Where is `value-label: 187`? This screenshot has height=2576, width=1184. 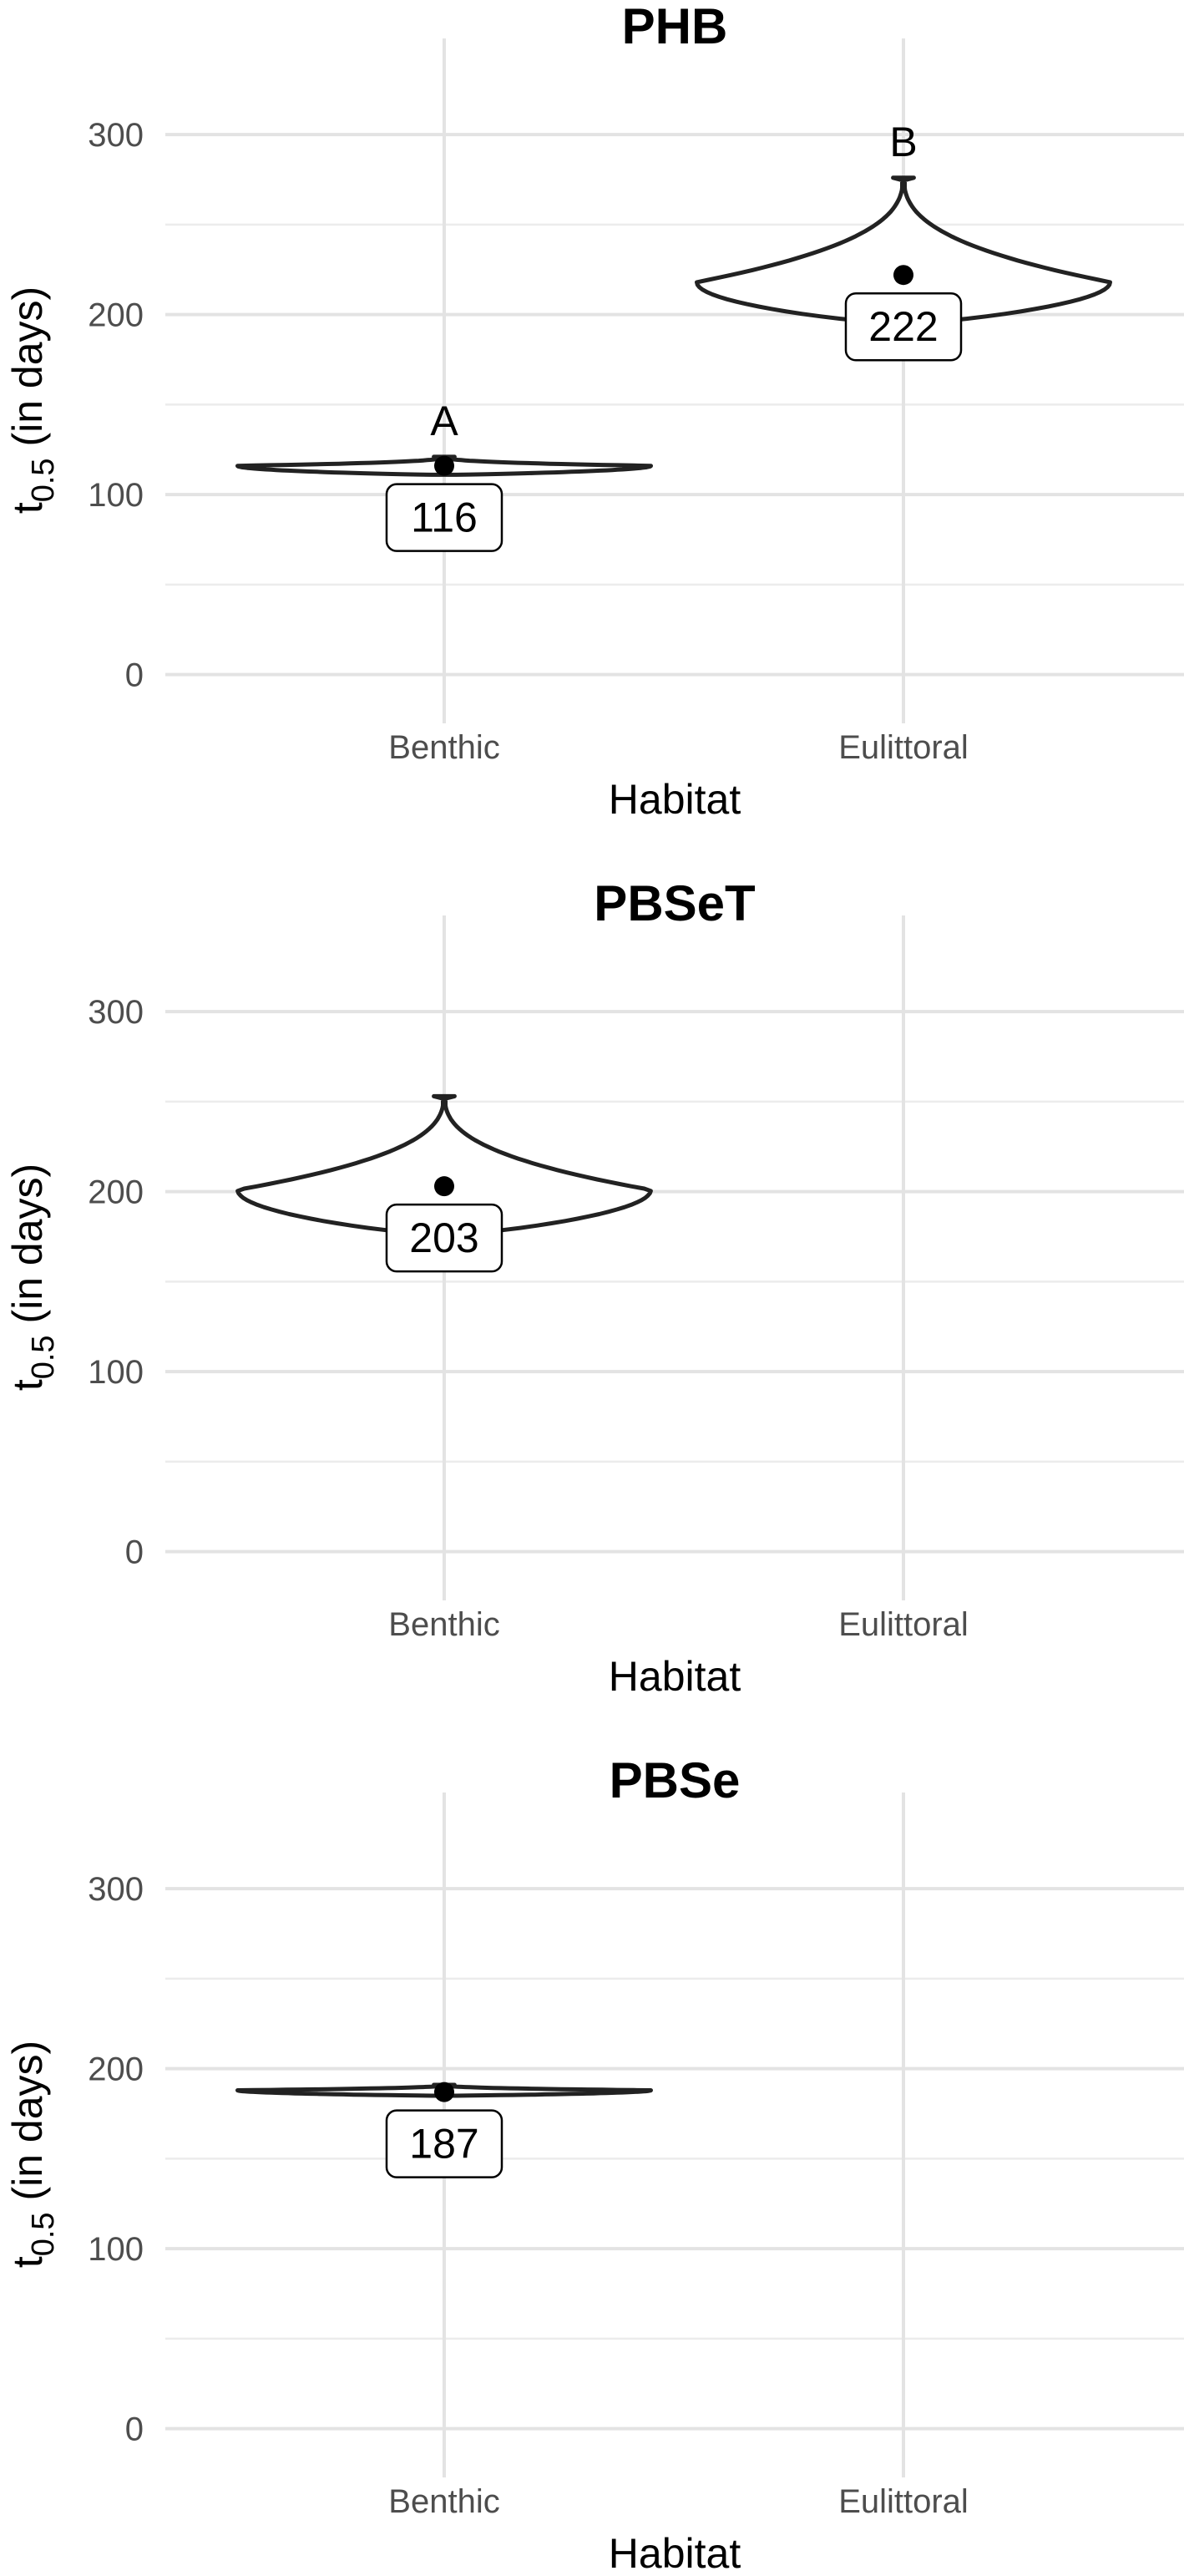 value-label: 187 is located at coordinates (443, 2144).